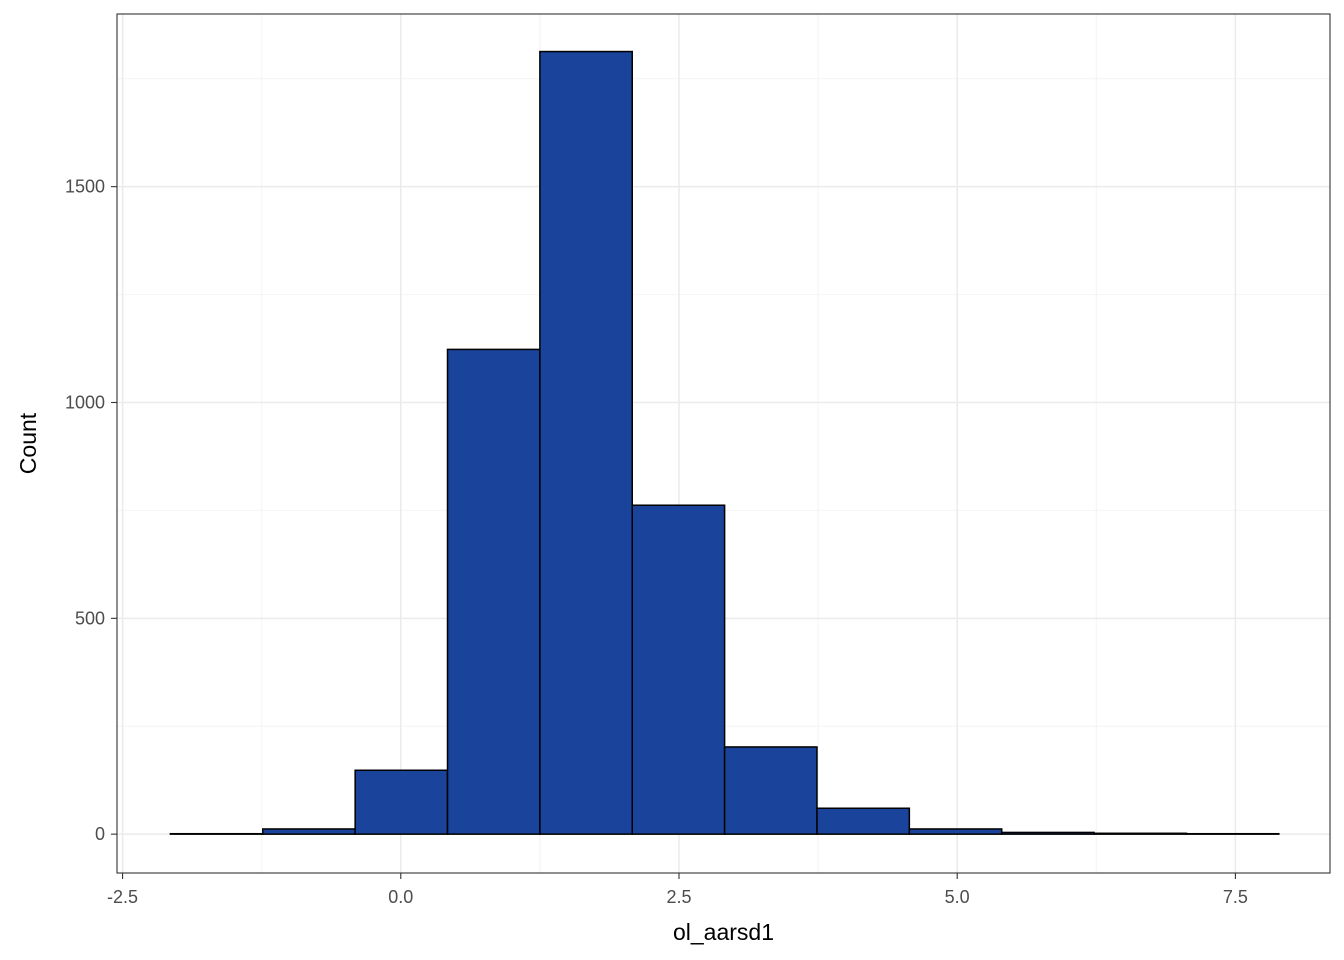 The image size is (1344, 960). Describe the element at coordinates (1235, 897) in the screenshot. I see `x-tick-label: 7.5` at that location.